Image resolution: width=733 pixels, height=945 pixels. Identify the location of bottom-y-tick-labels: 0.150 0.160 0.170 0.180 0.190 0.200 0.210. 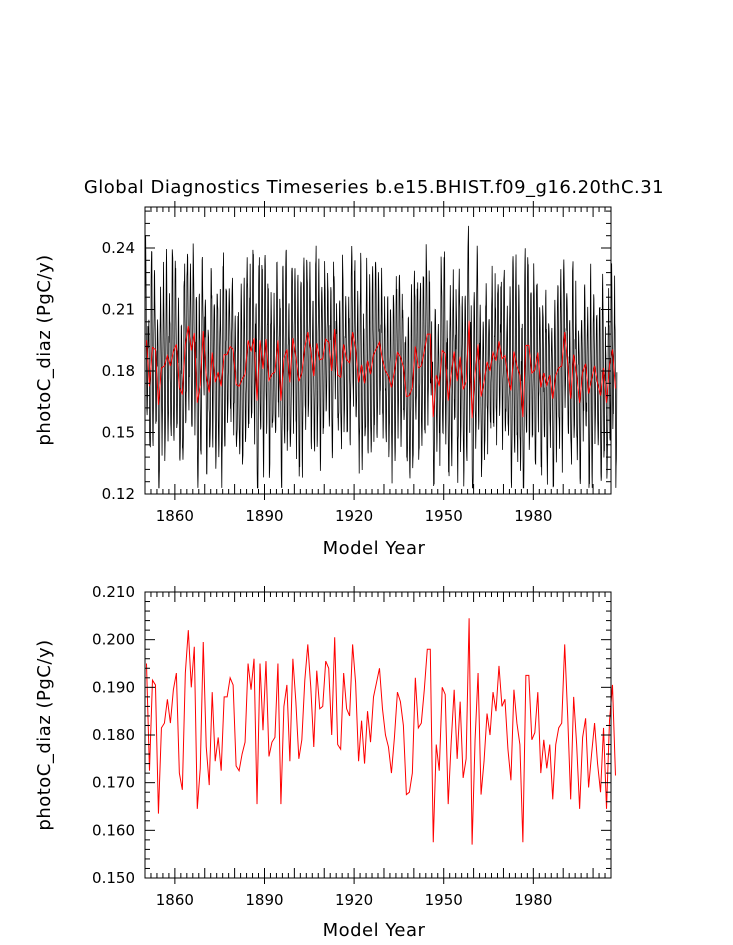
(113, 735).